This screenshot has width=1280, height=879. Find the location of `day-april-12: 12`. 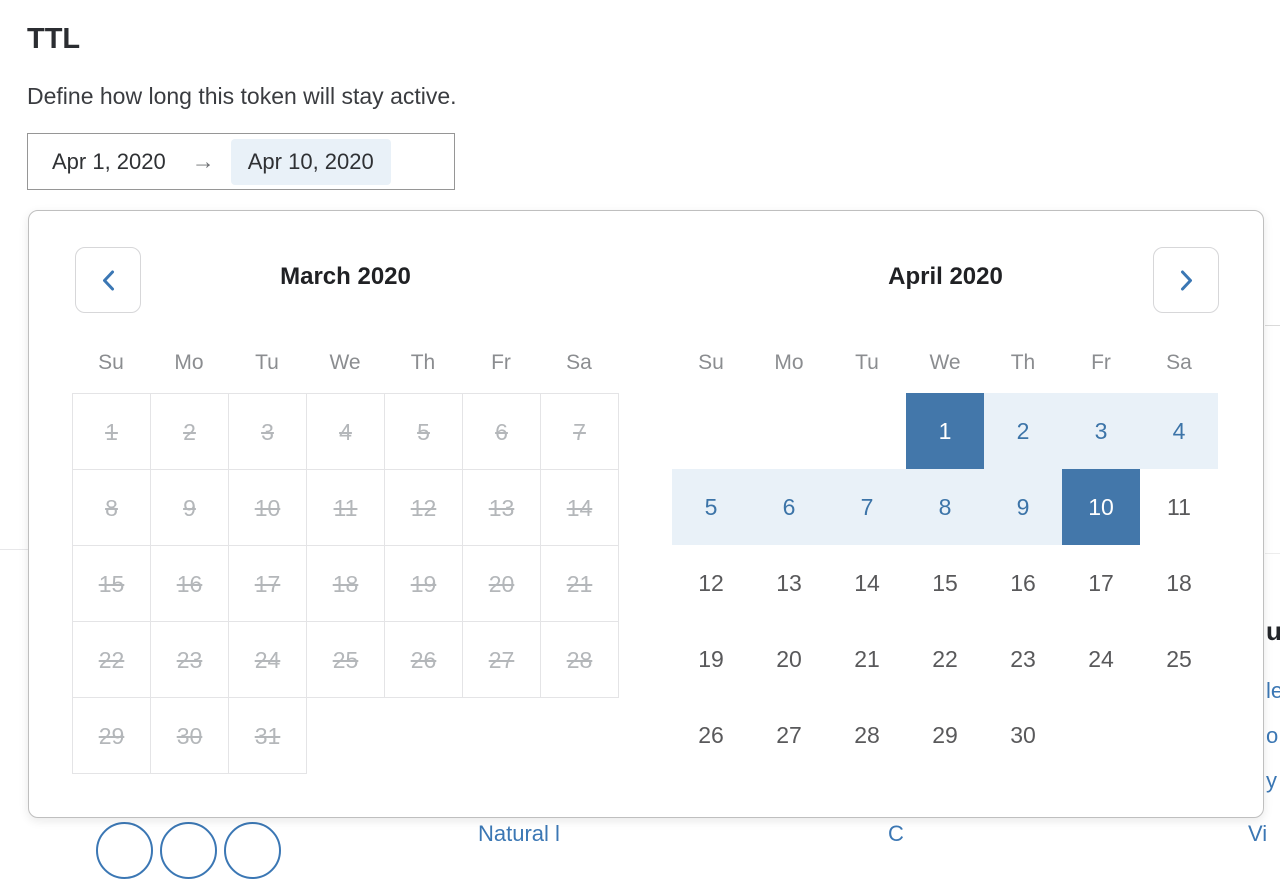

day-april-12: 12 is located at coordinates (711, 583).